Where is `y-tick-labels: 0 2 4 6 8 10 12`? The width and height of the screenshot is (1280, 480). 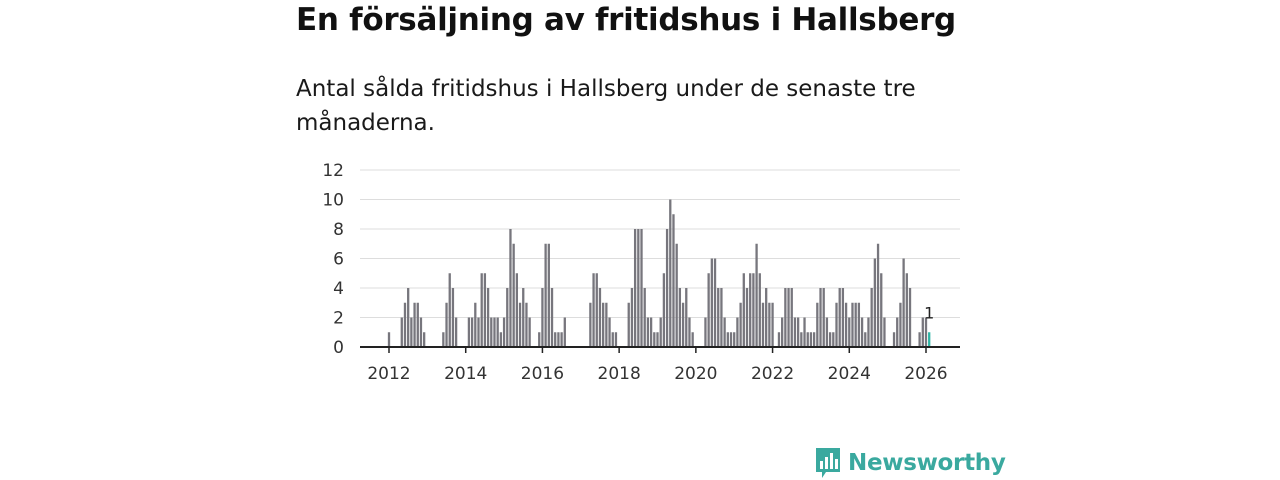 y-tick-labels: 0 2 4 6 8 10 12 is located at coordinates (333, 259).